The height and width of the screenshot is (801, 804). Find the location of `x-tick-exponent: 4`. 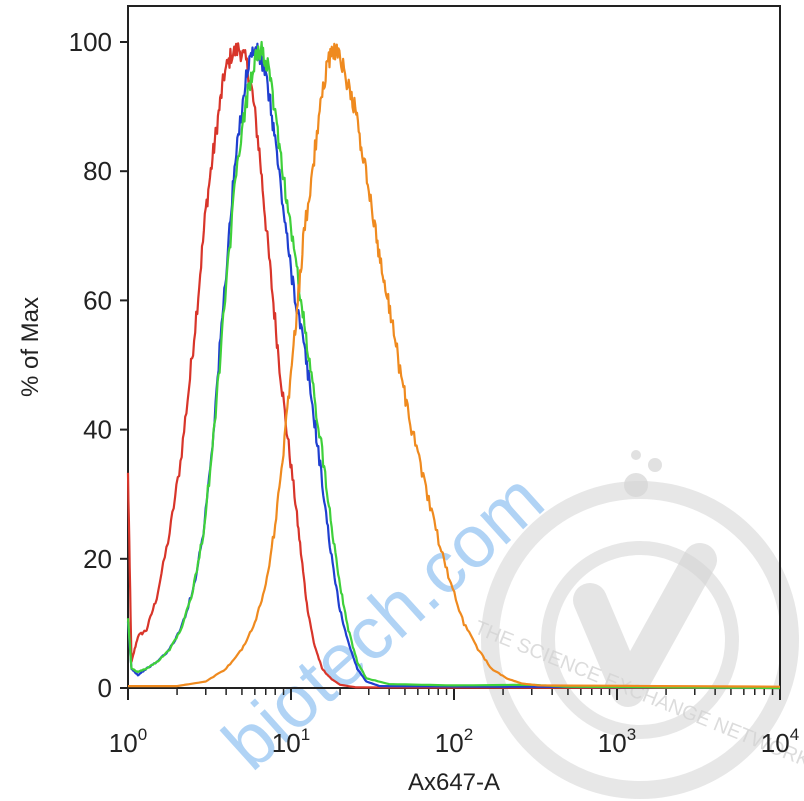

x-tick-exponent: 4 is located at coordinates (794, 734).